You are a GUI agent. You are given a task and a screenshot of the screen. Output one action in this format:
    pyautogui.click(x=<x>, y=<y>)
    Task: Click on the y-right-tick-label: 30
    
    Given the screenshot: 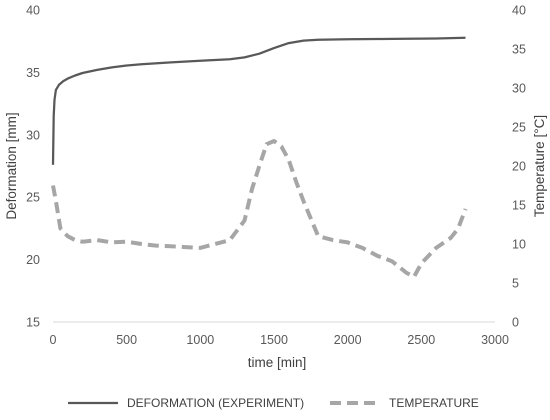 What is the action you would take?
    pyautogui.click(x=519, y=89)
    